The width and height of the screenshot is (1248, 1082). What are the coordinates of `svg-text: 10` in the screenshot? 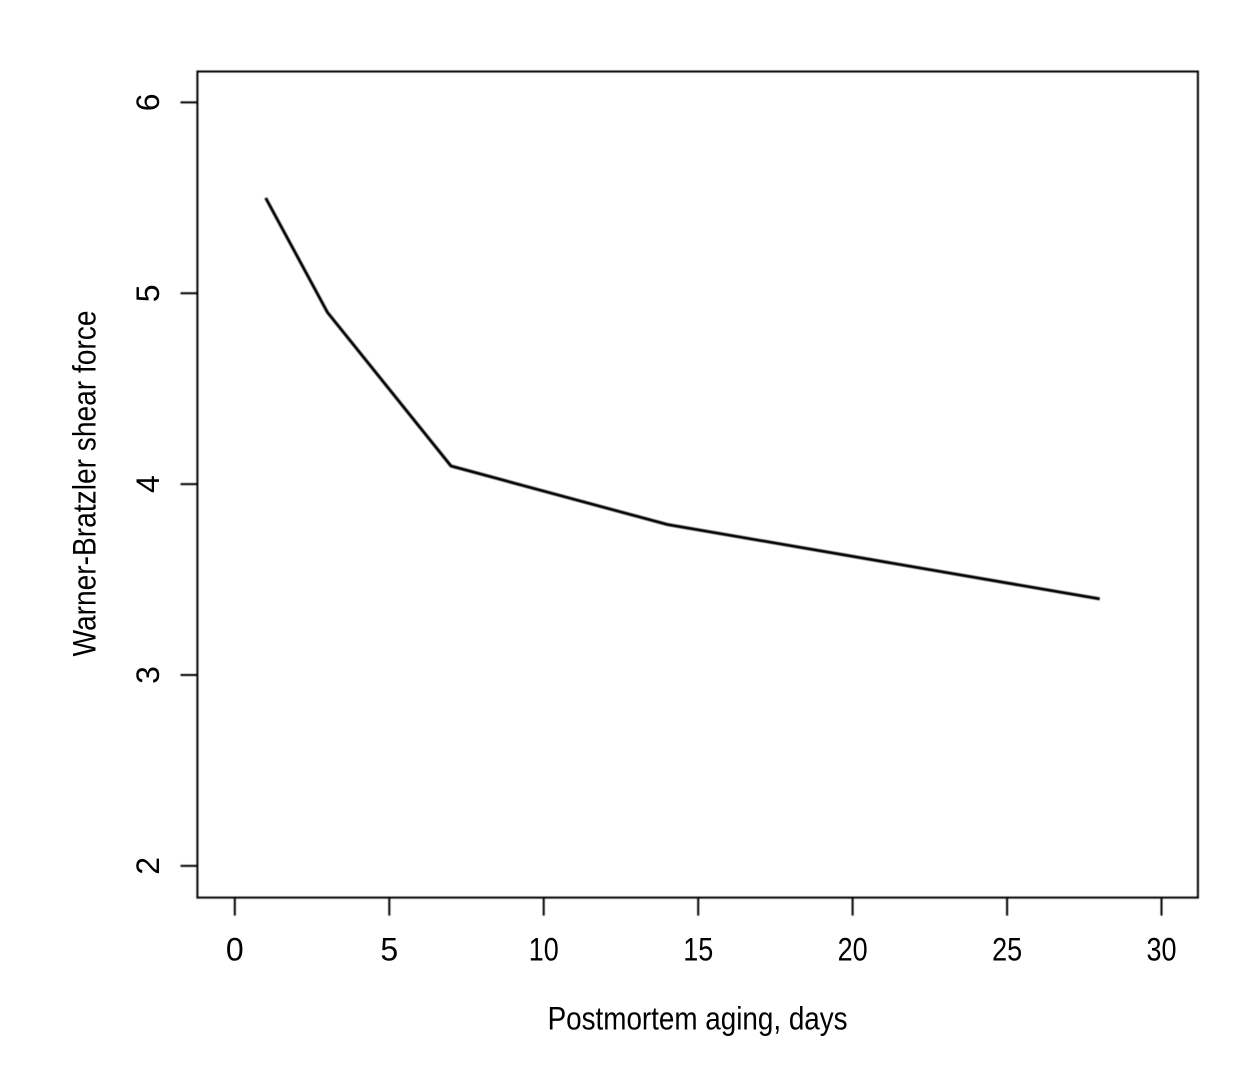 It's located at (544, 950).